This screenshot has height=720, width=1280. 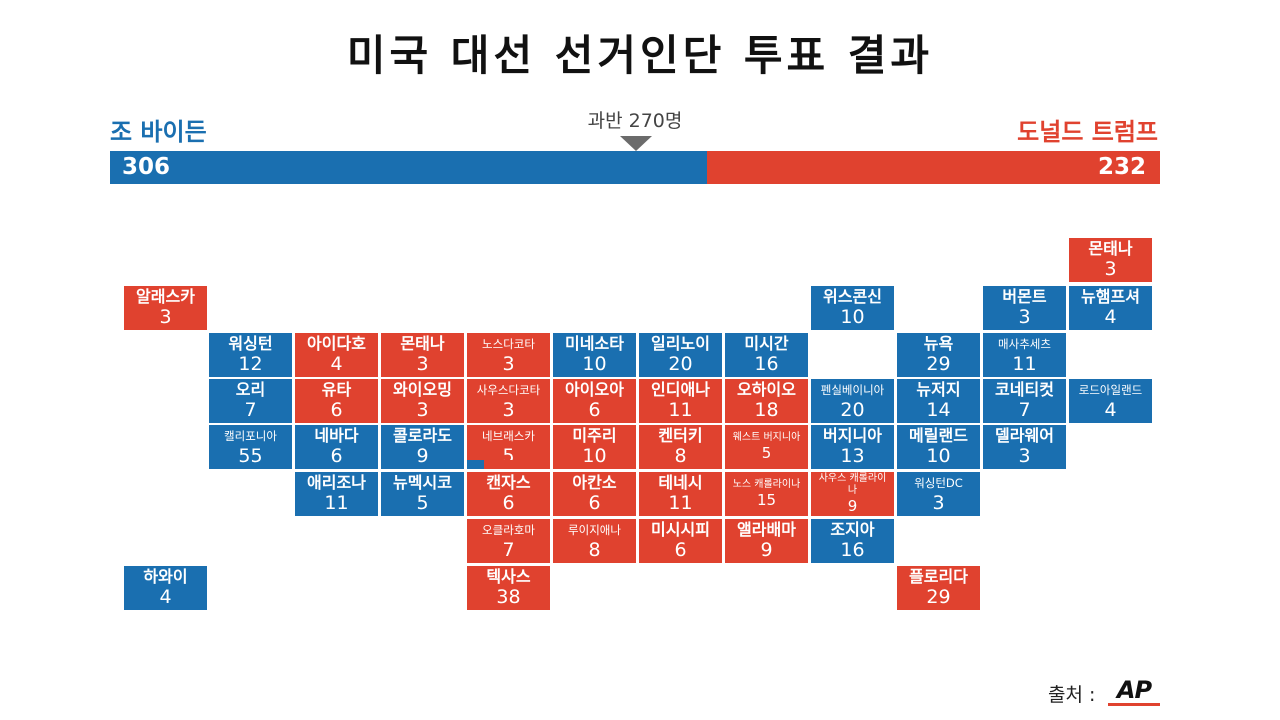 I want to click on biden-vote-segment: 306, so click(x=409, y=167).